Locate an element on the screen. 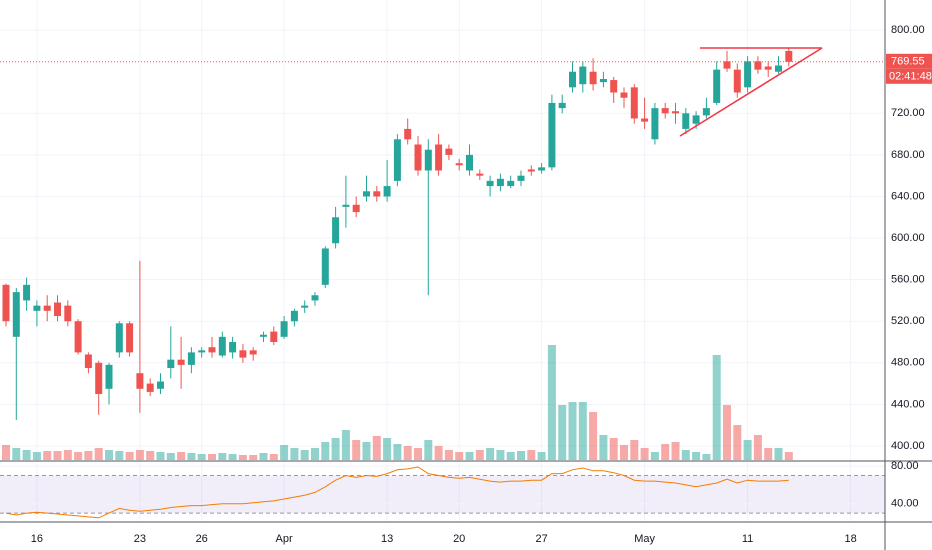  x-tick-label: May is located at coordinates (644, 539).